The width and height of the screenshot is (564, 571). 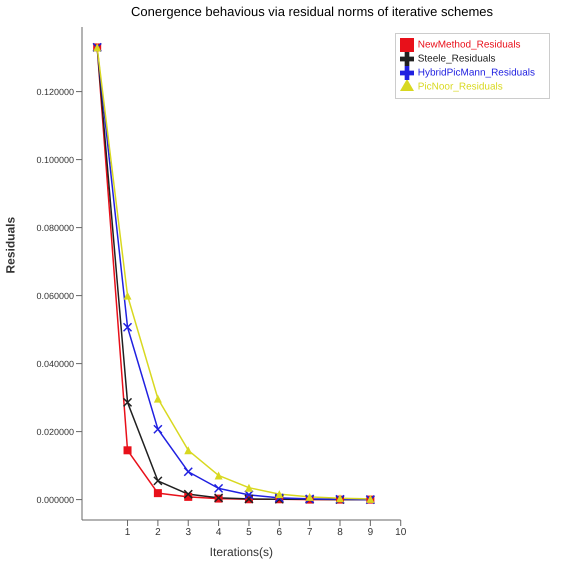 What do you see at coordinates (309, 532) in the screenshot?
I see `x-tick-label: 7` at bounding box center [309, 532].